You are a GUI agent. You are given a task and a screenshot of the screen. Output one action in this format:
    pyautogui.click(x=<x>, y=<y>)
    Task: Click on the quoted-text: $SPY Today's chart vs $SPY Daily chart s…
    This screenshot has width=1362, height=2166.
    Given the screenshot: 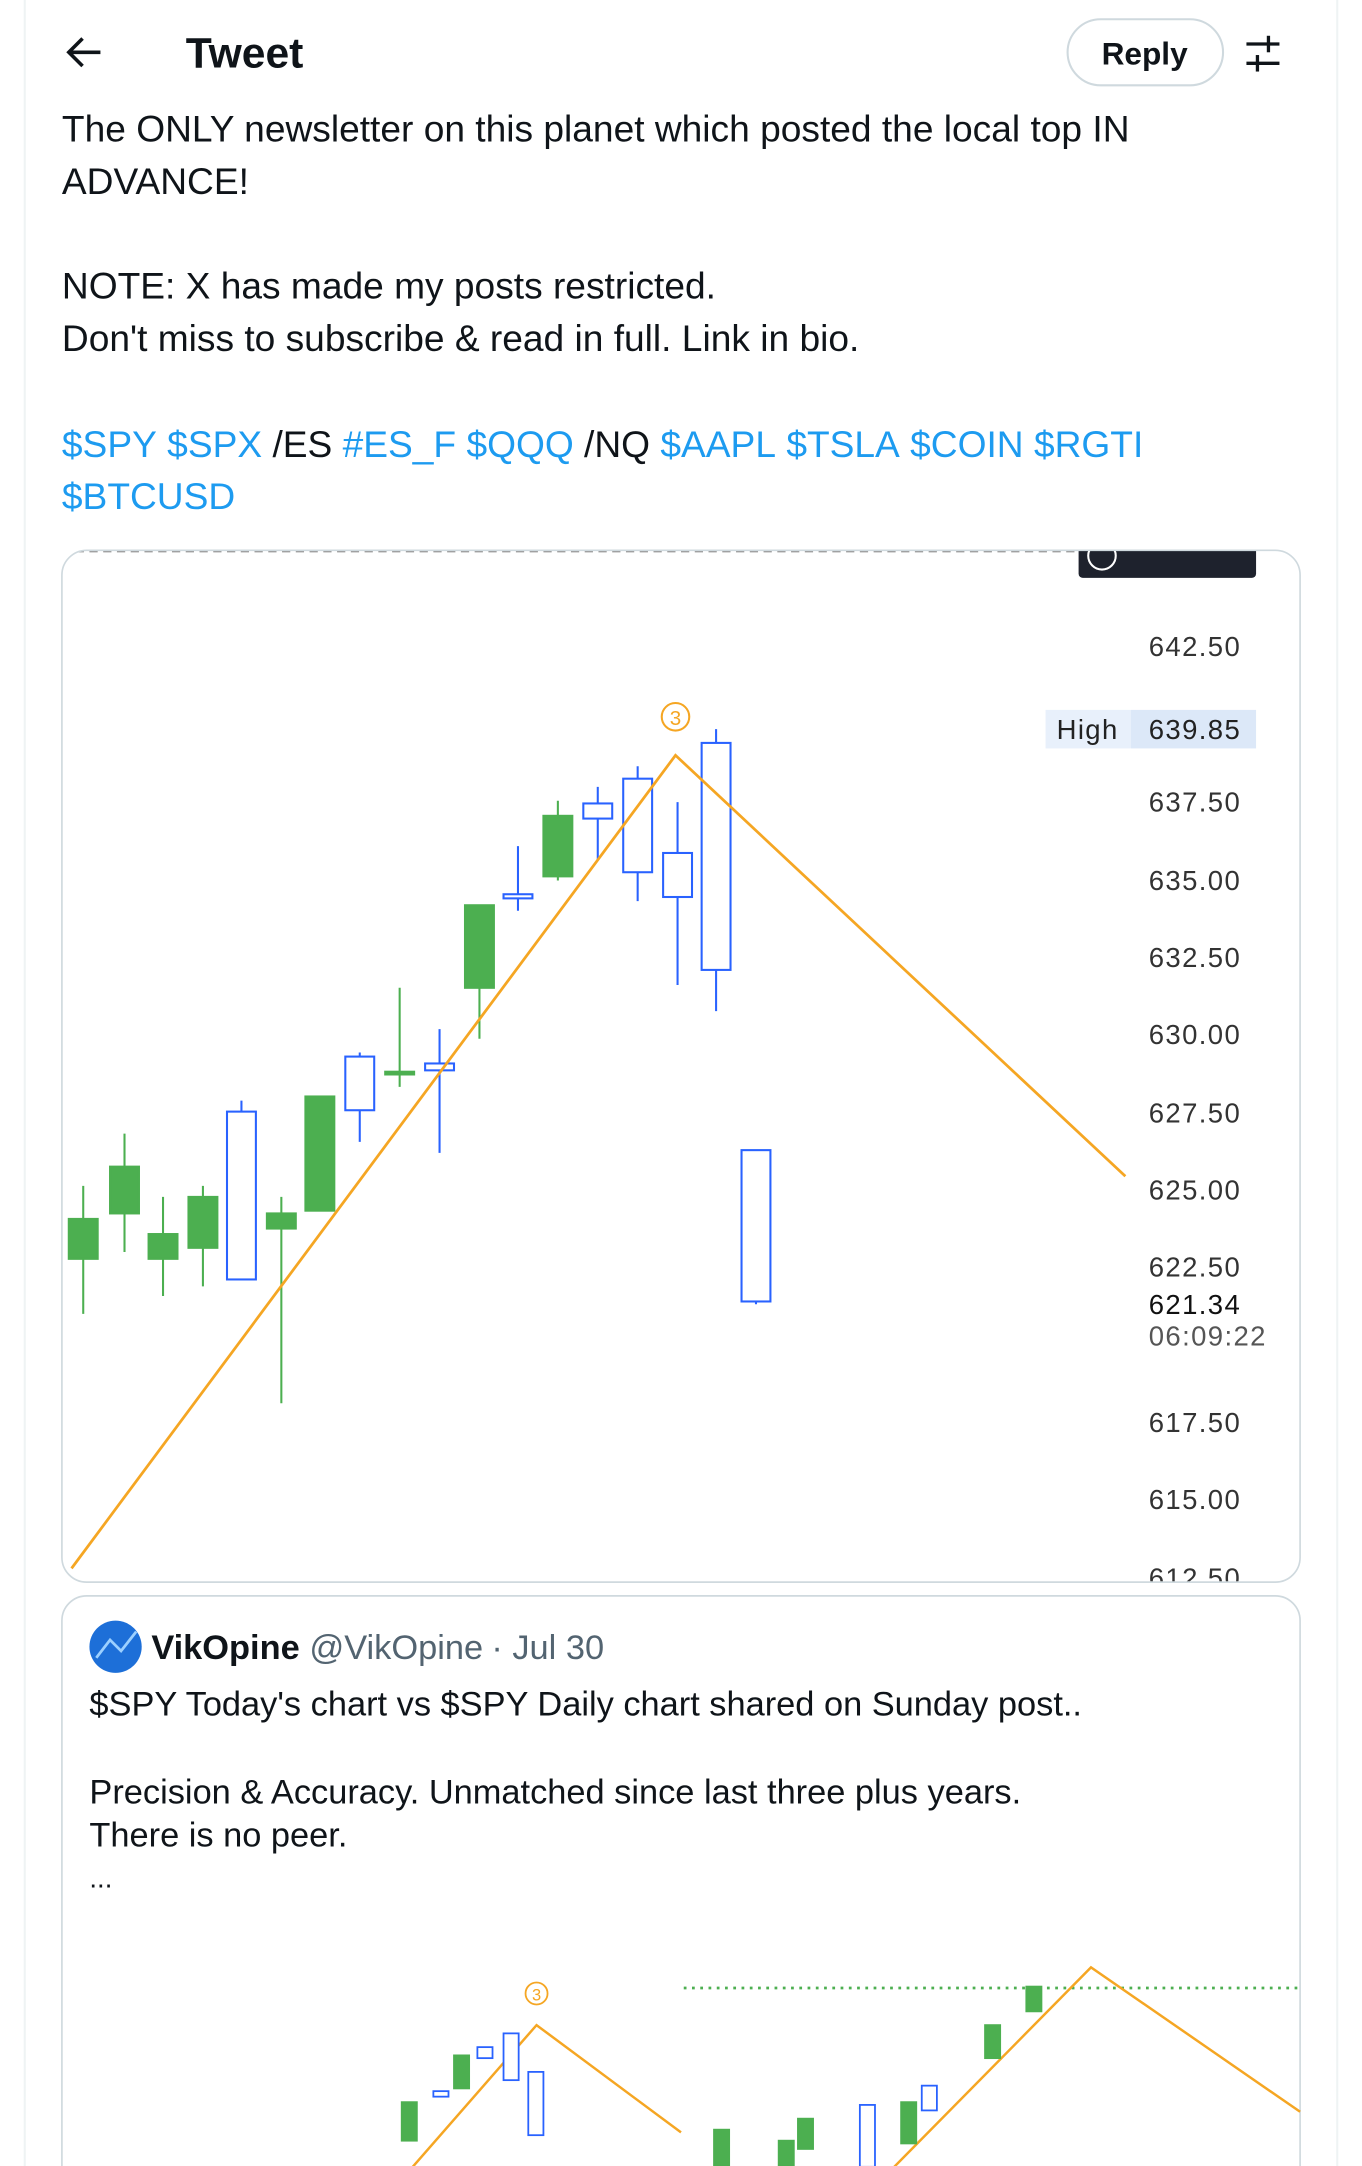 What is the action you would take?
    pyautogui.click(x=585, y=1705)
    